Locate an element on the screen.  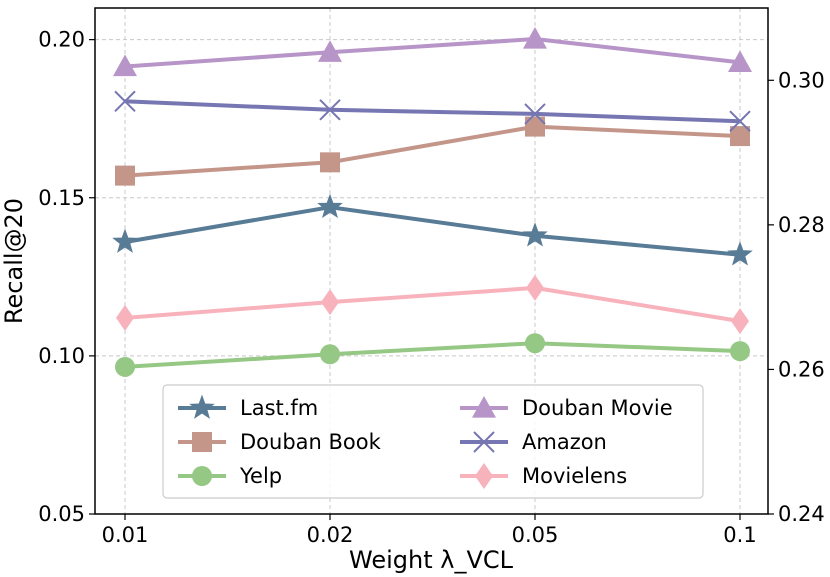
legend-item-douban-book: Douban Book is located at coordinates (280, 442).